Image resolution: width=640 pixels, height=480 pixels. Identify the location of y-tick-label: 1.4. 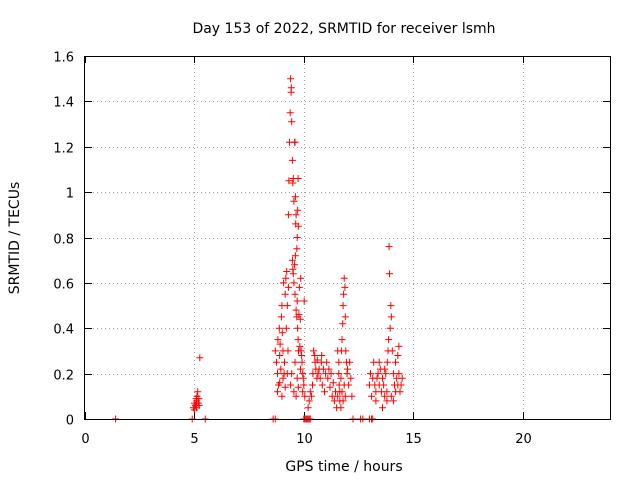
(63, 103).